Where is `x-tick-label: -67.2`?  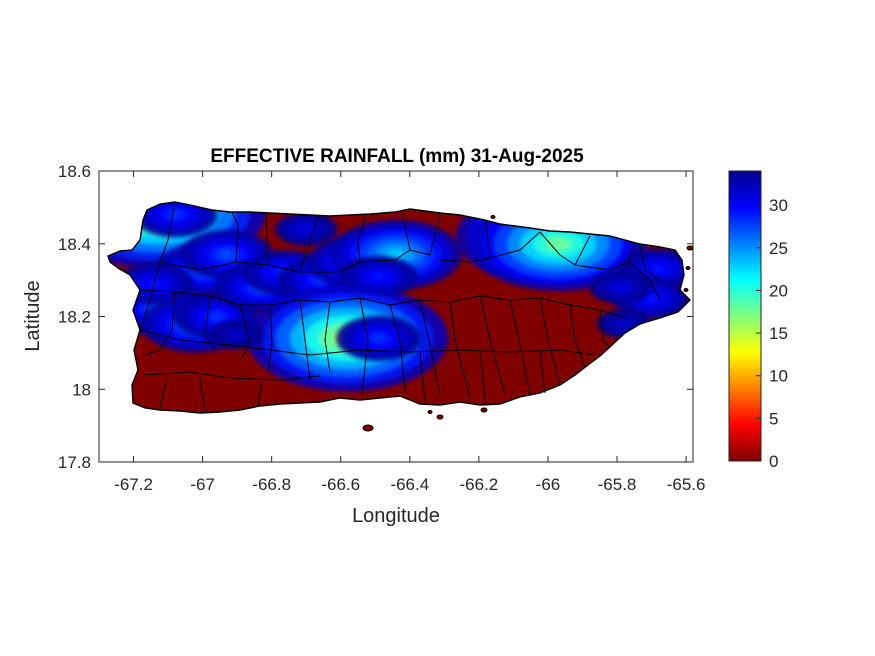
x-tick-label: -67.2 is located at coordinates (133, 484).